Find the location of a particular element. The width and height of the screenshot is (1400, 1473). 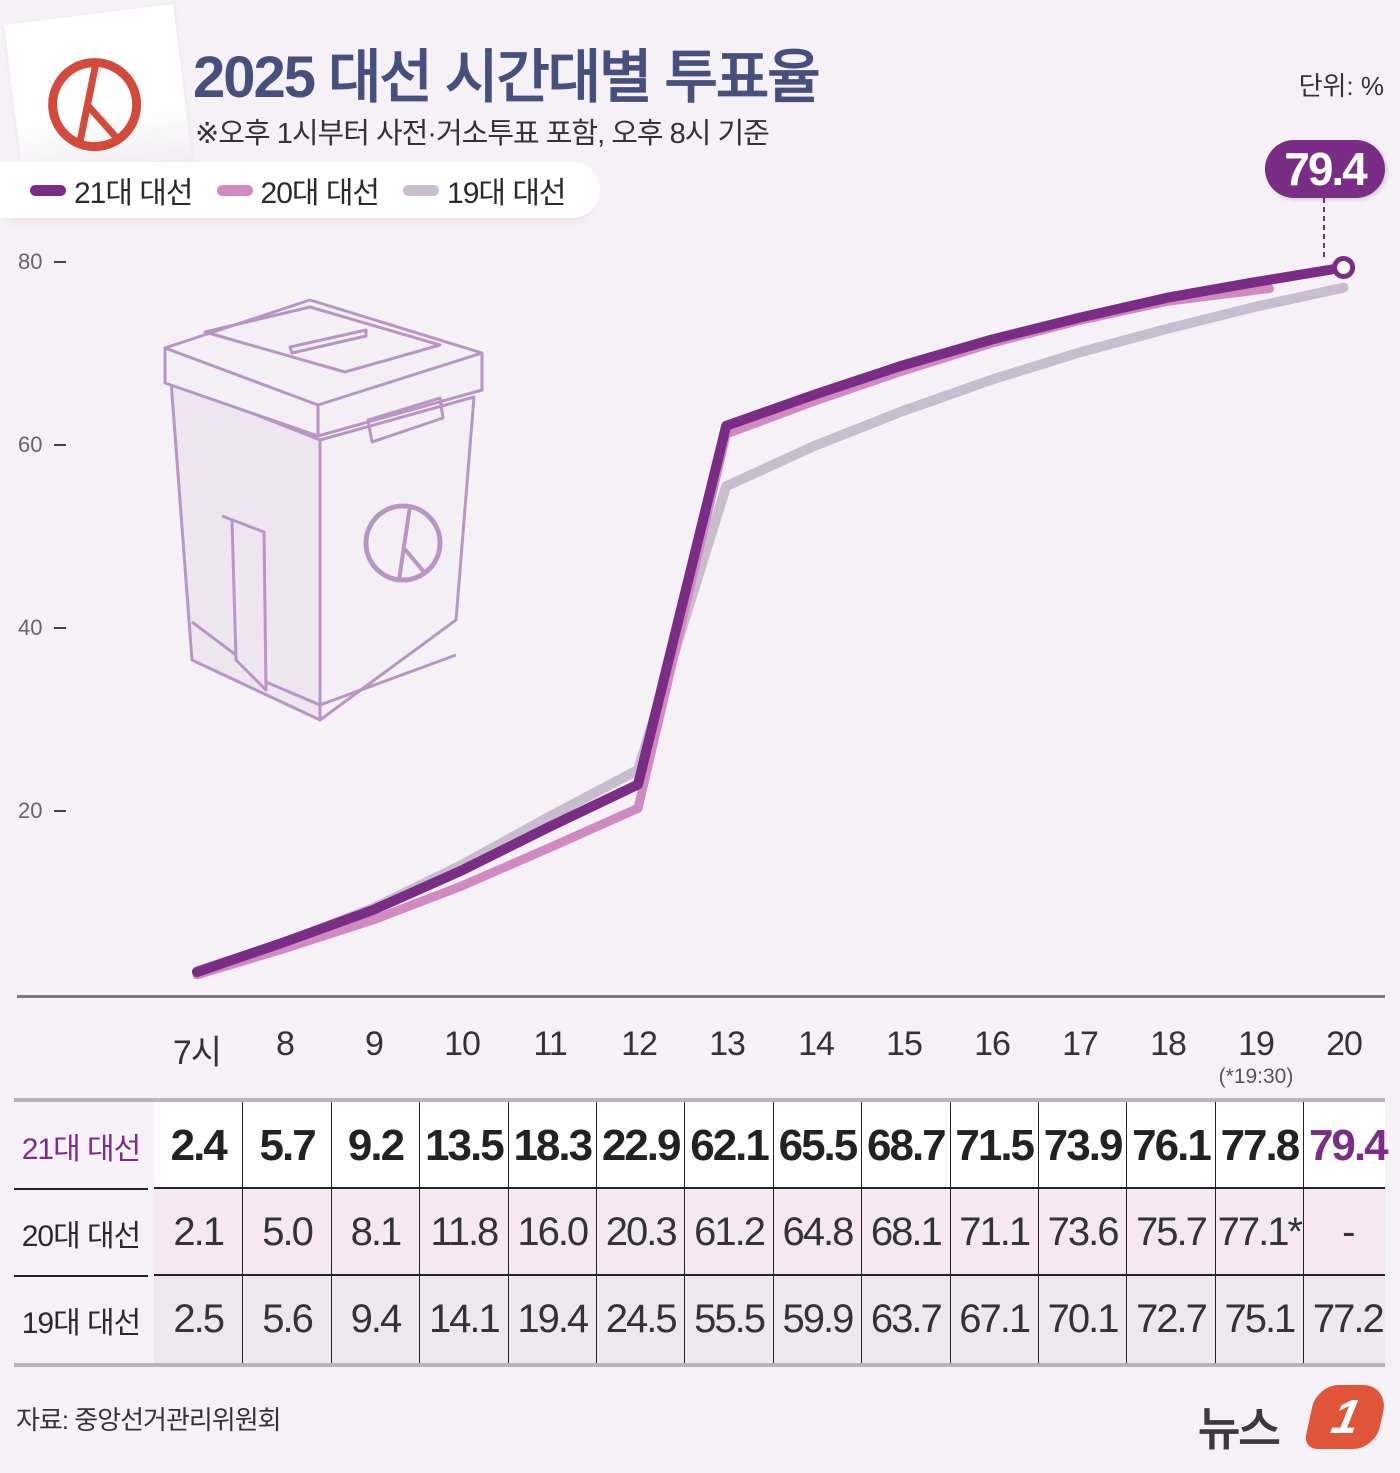

brand-text: 뉴스 is located at coordinates (1239, 1429).